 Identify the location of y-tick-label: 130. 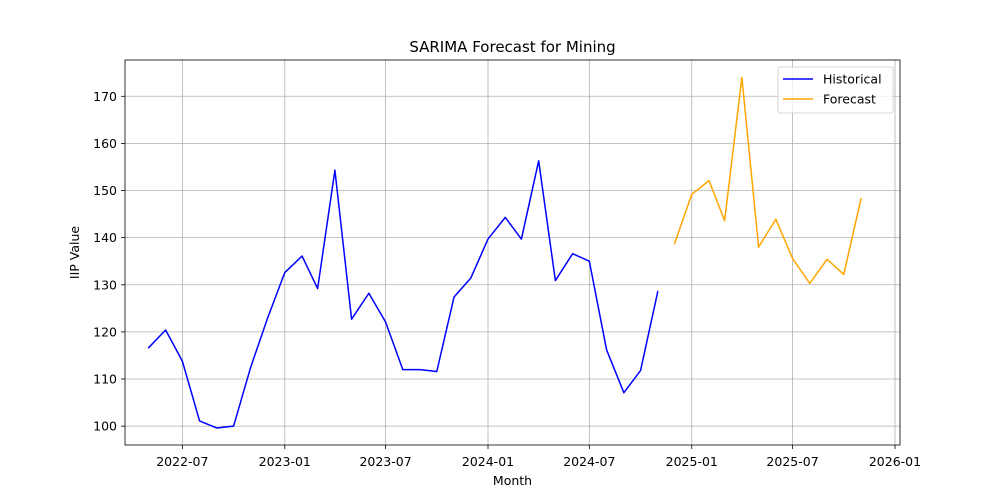
(105, 284).